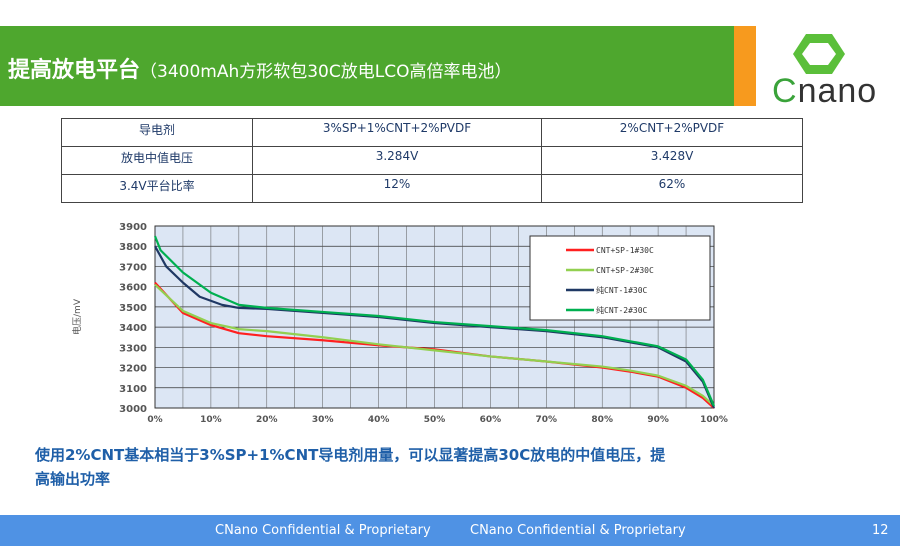 The width and height of the screenshot is (900, 546). I want to click on footer-text: CNano Confidential & Proprietary, so click(323, 530).